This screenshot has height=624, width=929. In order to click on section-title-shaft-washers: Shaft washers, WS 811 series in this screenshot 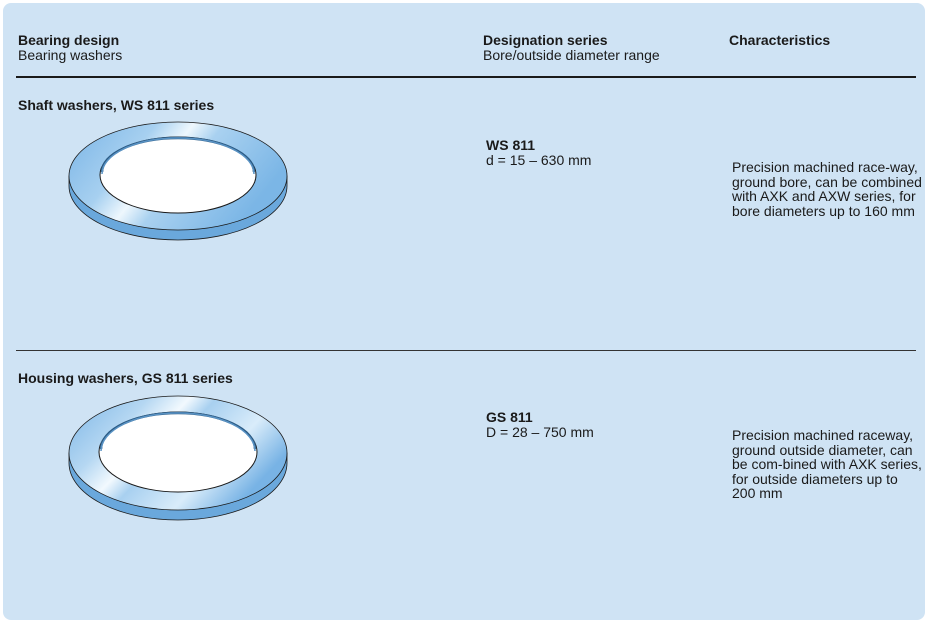, I will do `click(116, 105)`.